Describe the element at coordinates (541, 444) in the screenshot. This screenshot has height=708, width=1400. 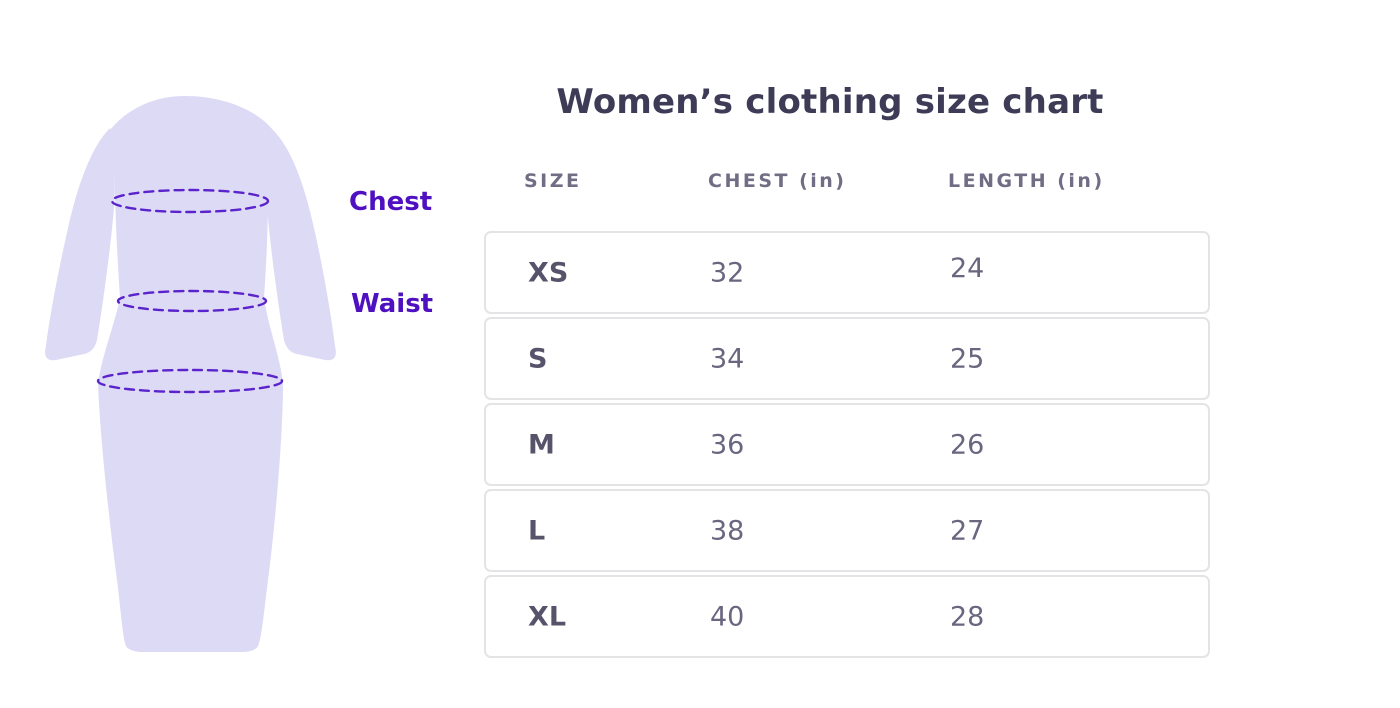
I see `size-cell: M` at that location.